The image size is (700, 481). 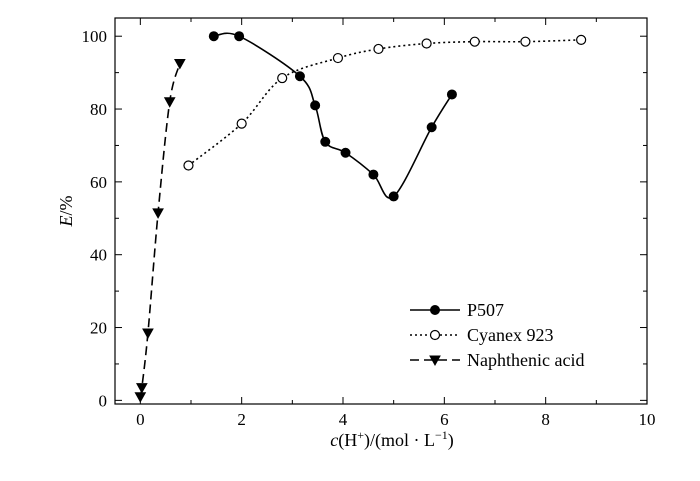 I want to click on x-tick-label: 6, so click(x=444, y=419).